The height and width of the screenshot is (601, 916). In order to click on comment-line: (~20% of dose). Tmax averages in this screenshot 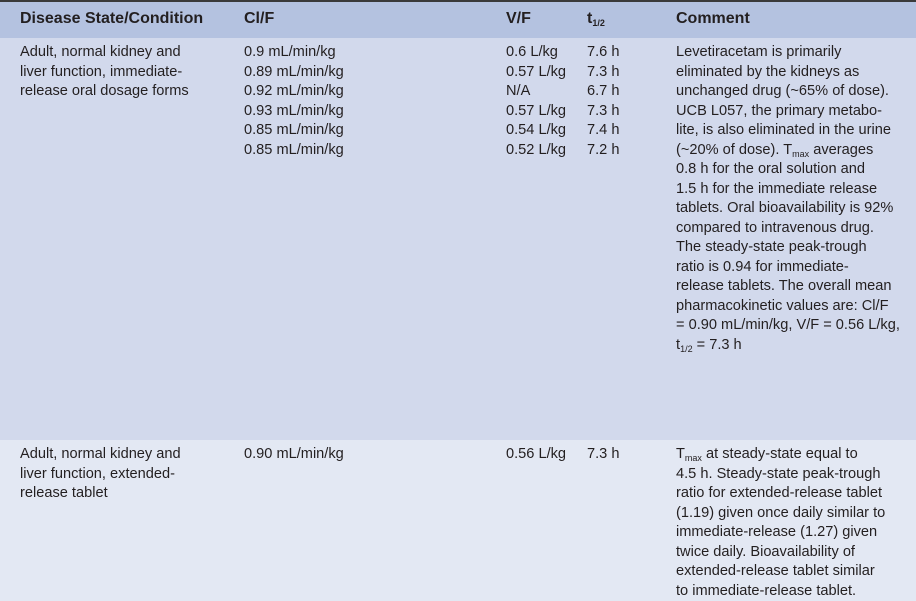, I will do `click(796, 151)`.